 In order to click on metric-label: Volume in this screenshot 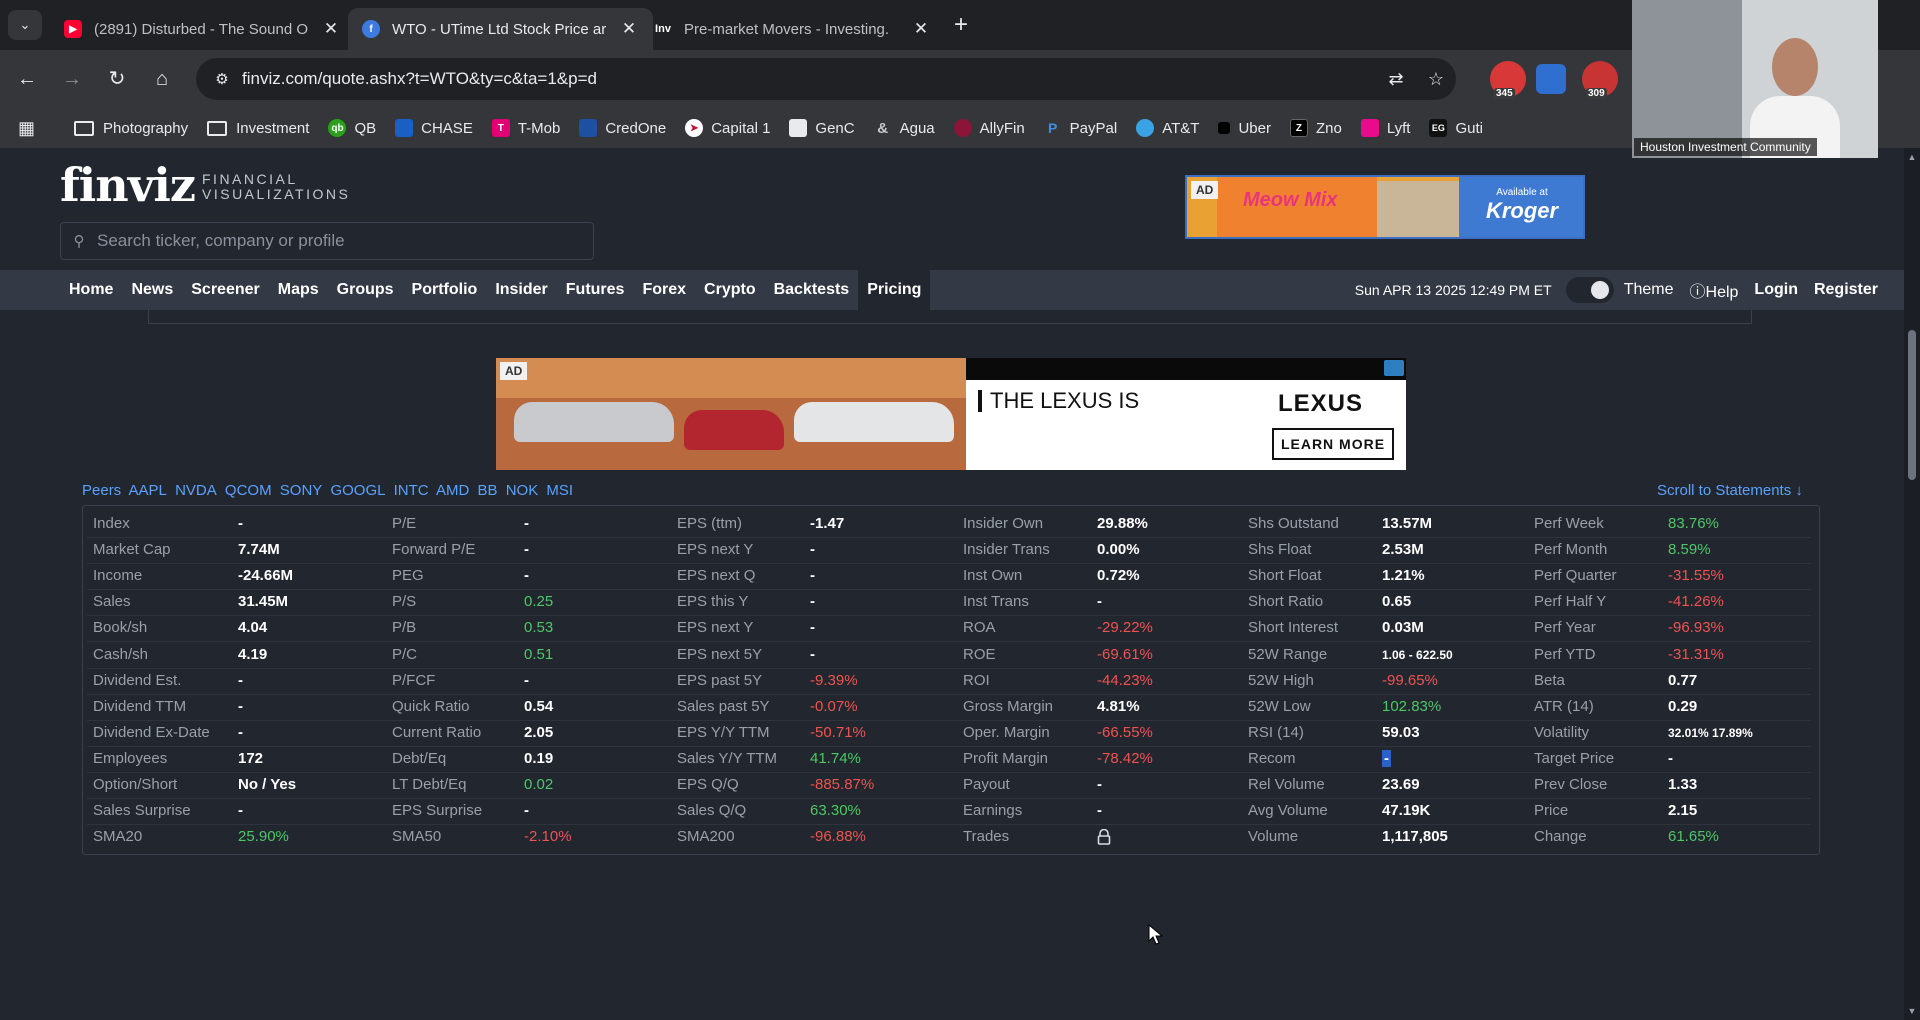, I will do `click(1273, 837)`.